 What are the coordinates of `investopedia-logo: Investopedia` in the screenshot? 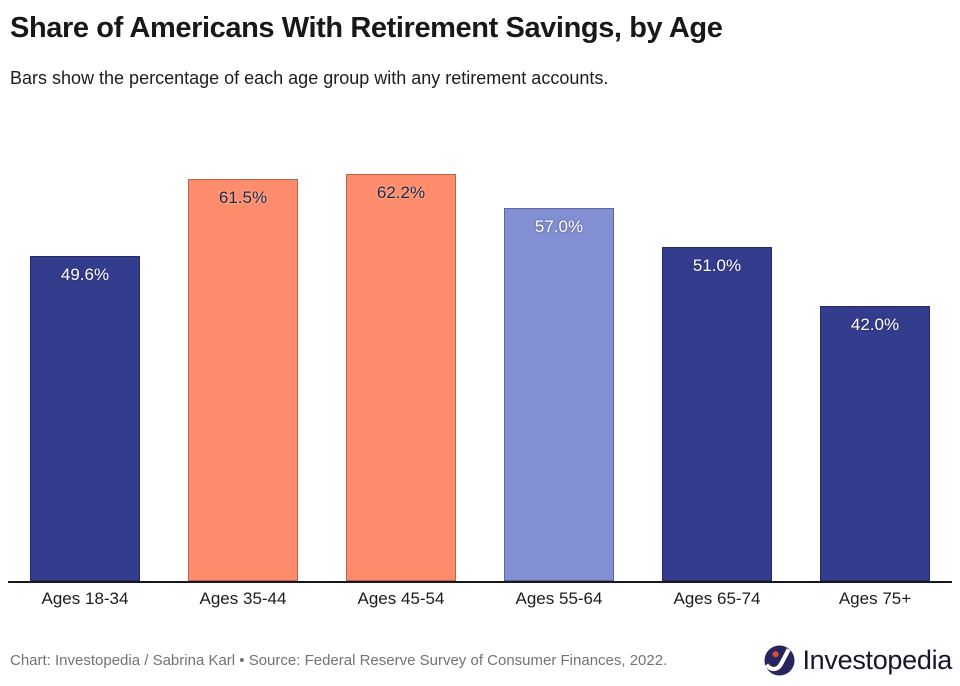 It's located at (858, 660).